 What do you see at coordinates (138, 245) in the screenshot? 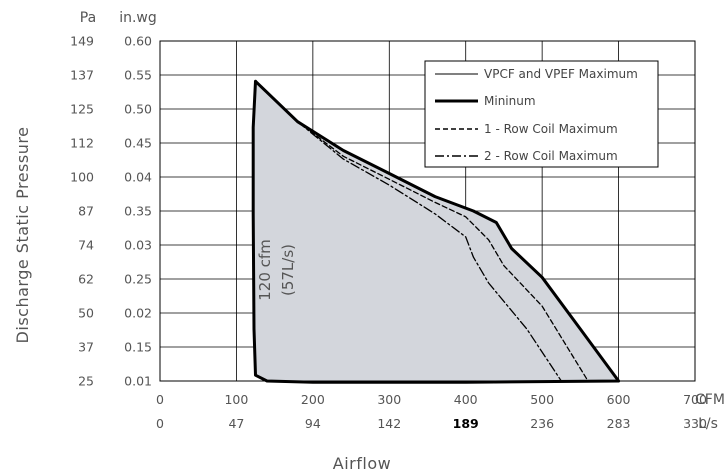
I see `y-tick-inwg: 0.03` at bounding box center [138, 245].